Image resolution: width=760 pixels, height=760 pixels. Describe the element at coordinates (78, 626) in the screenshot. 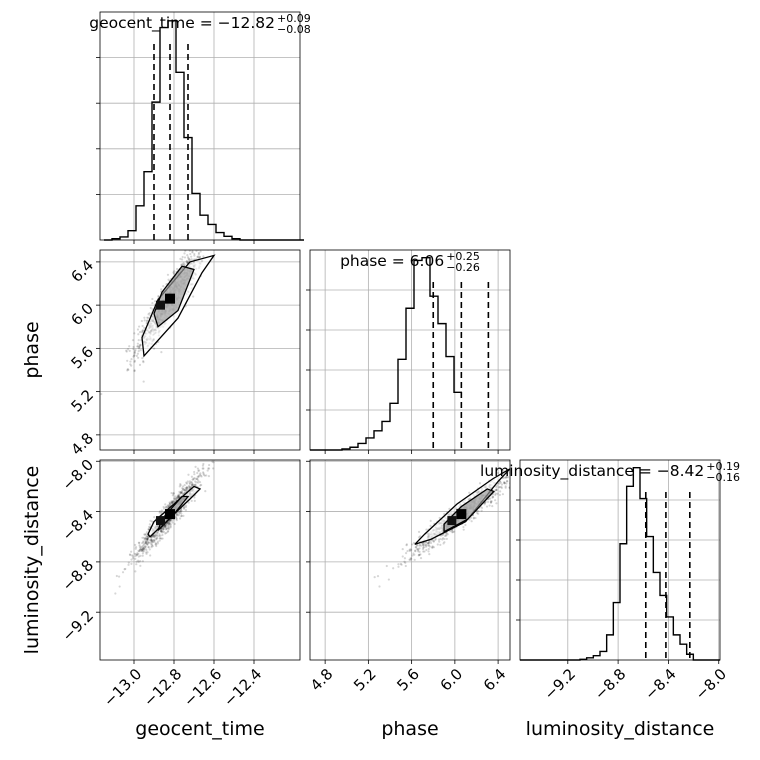

I see `tick-label-y-luminosity_distance-0: −9.2` at that location.